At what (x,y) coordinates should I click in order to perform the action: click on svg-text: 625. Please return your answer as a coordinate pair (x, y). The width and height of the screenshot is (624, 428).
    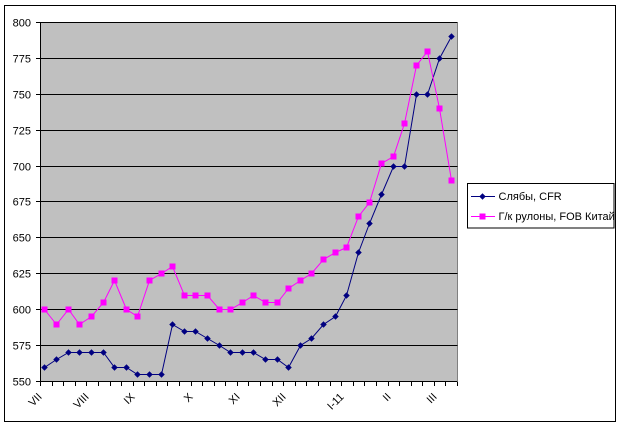
    Looking at the image, I should click on (22, 275).